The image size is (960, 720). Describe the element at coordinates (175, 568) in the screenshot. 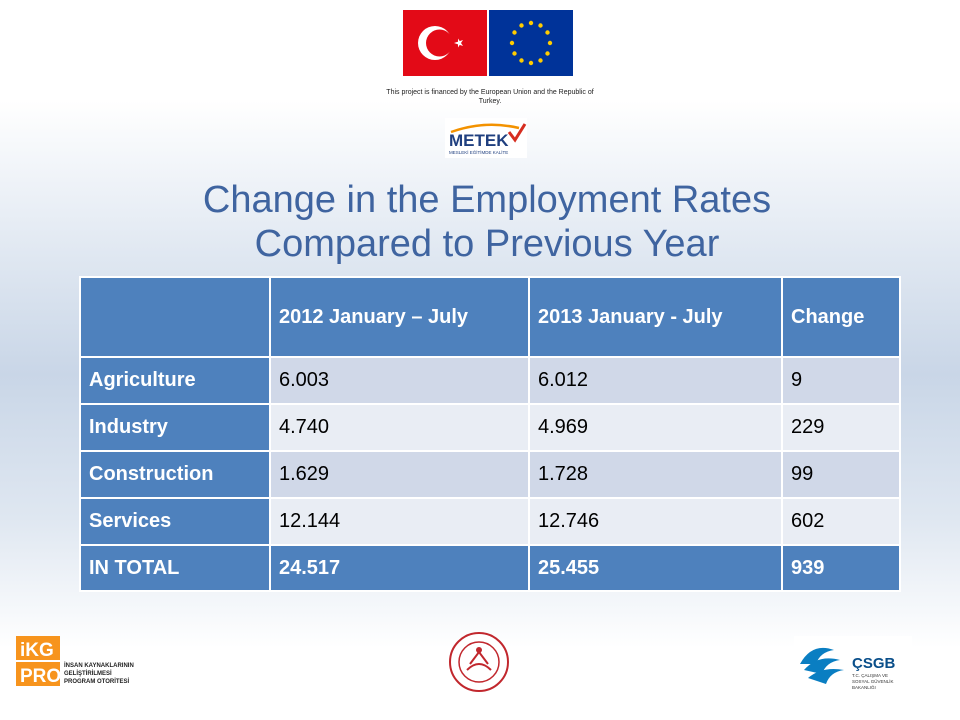

I see `total-label: IN TOTAL` at that location.